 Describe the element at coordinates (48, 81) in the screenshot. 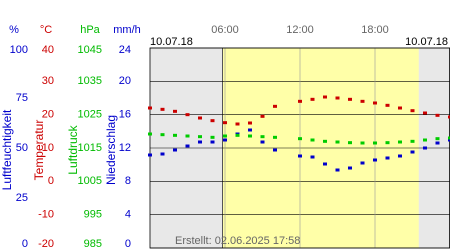

I see `y-tick-label: 30` at that location.